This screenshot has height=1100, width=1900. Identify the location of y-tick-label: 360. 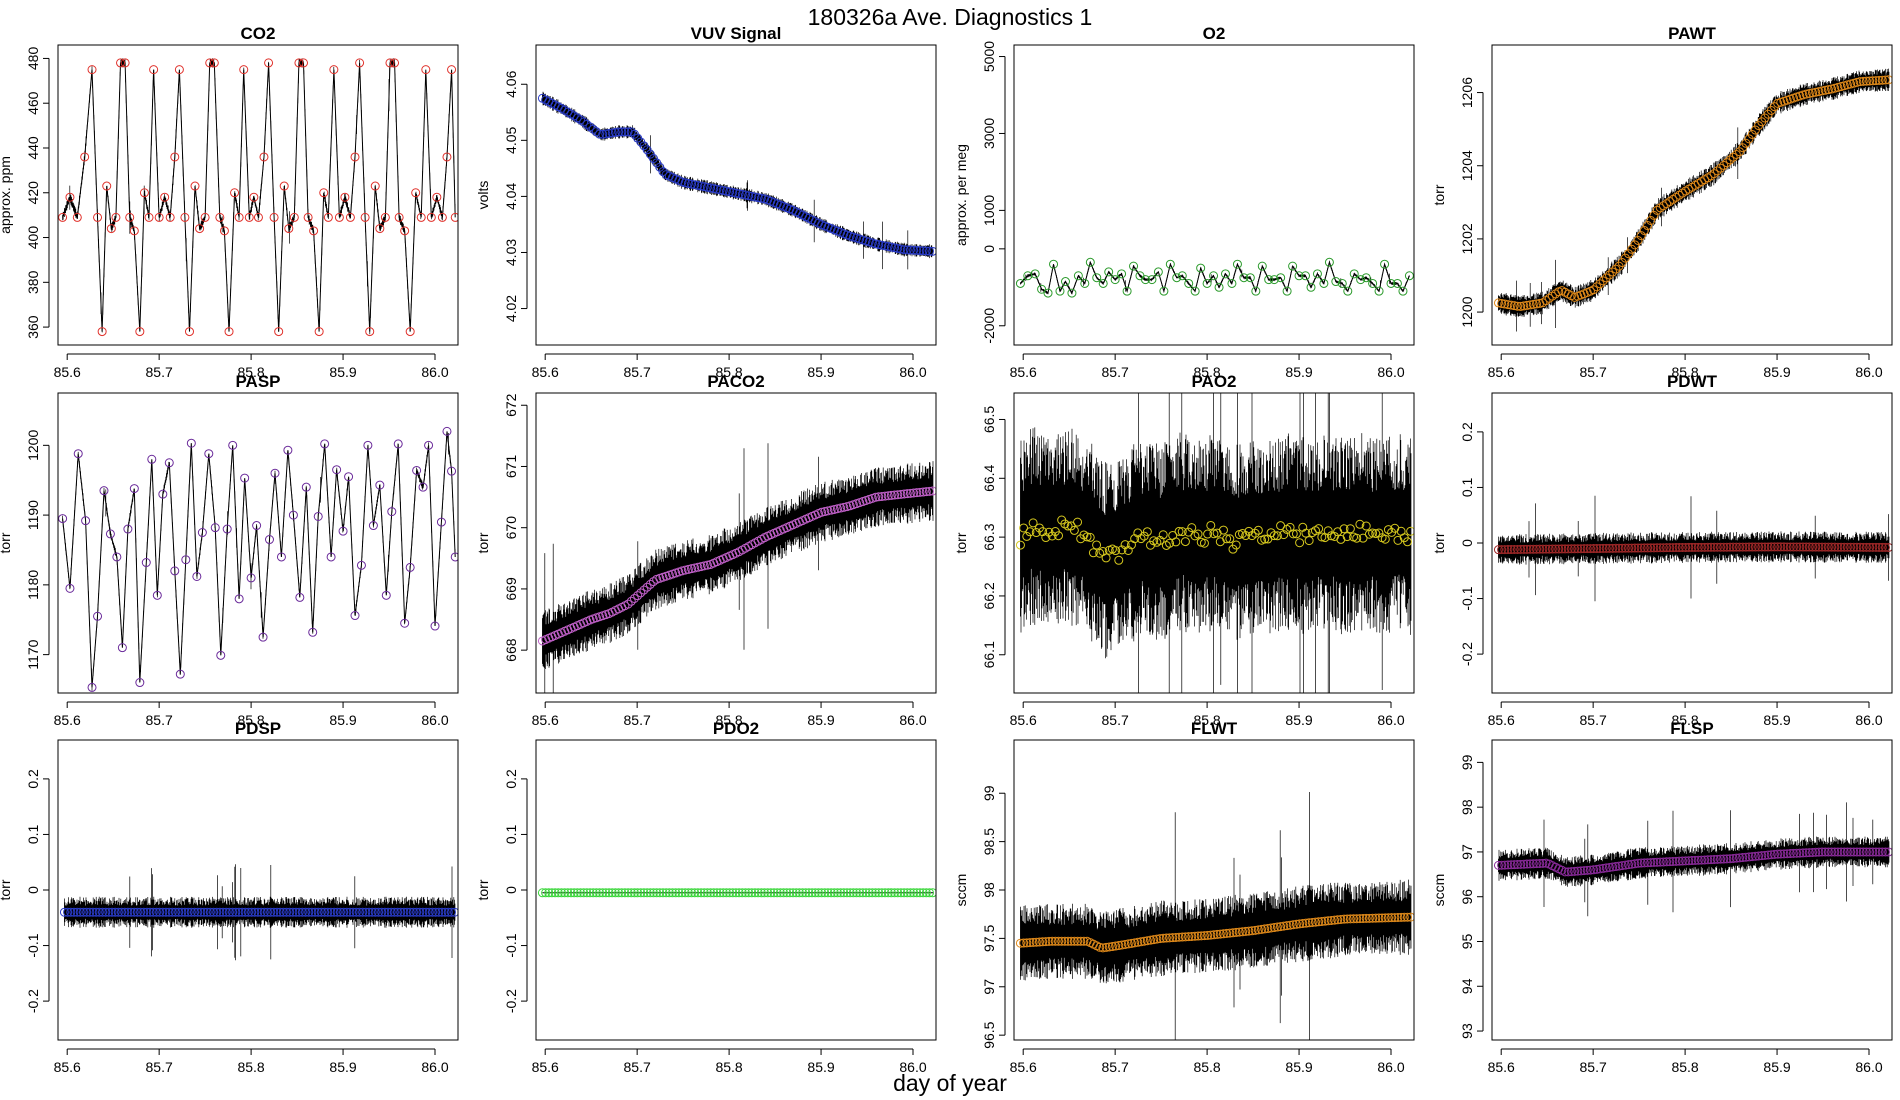
(33, 327).